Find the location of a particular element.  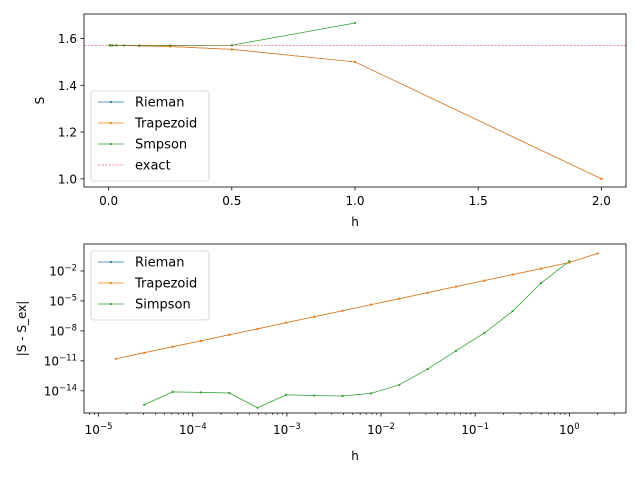

x-tick-label: 10⁻² is located at coordinates (381, 429).